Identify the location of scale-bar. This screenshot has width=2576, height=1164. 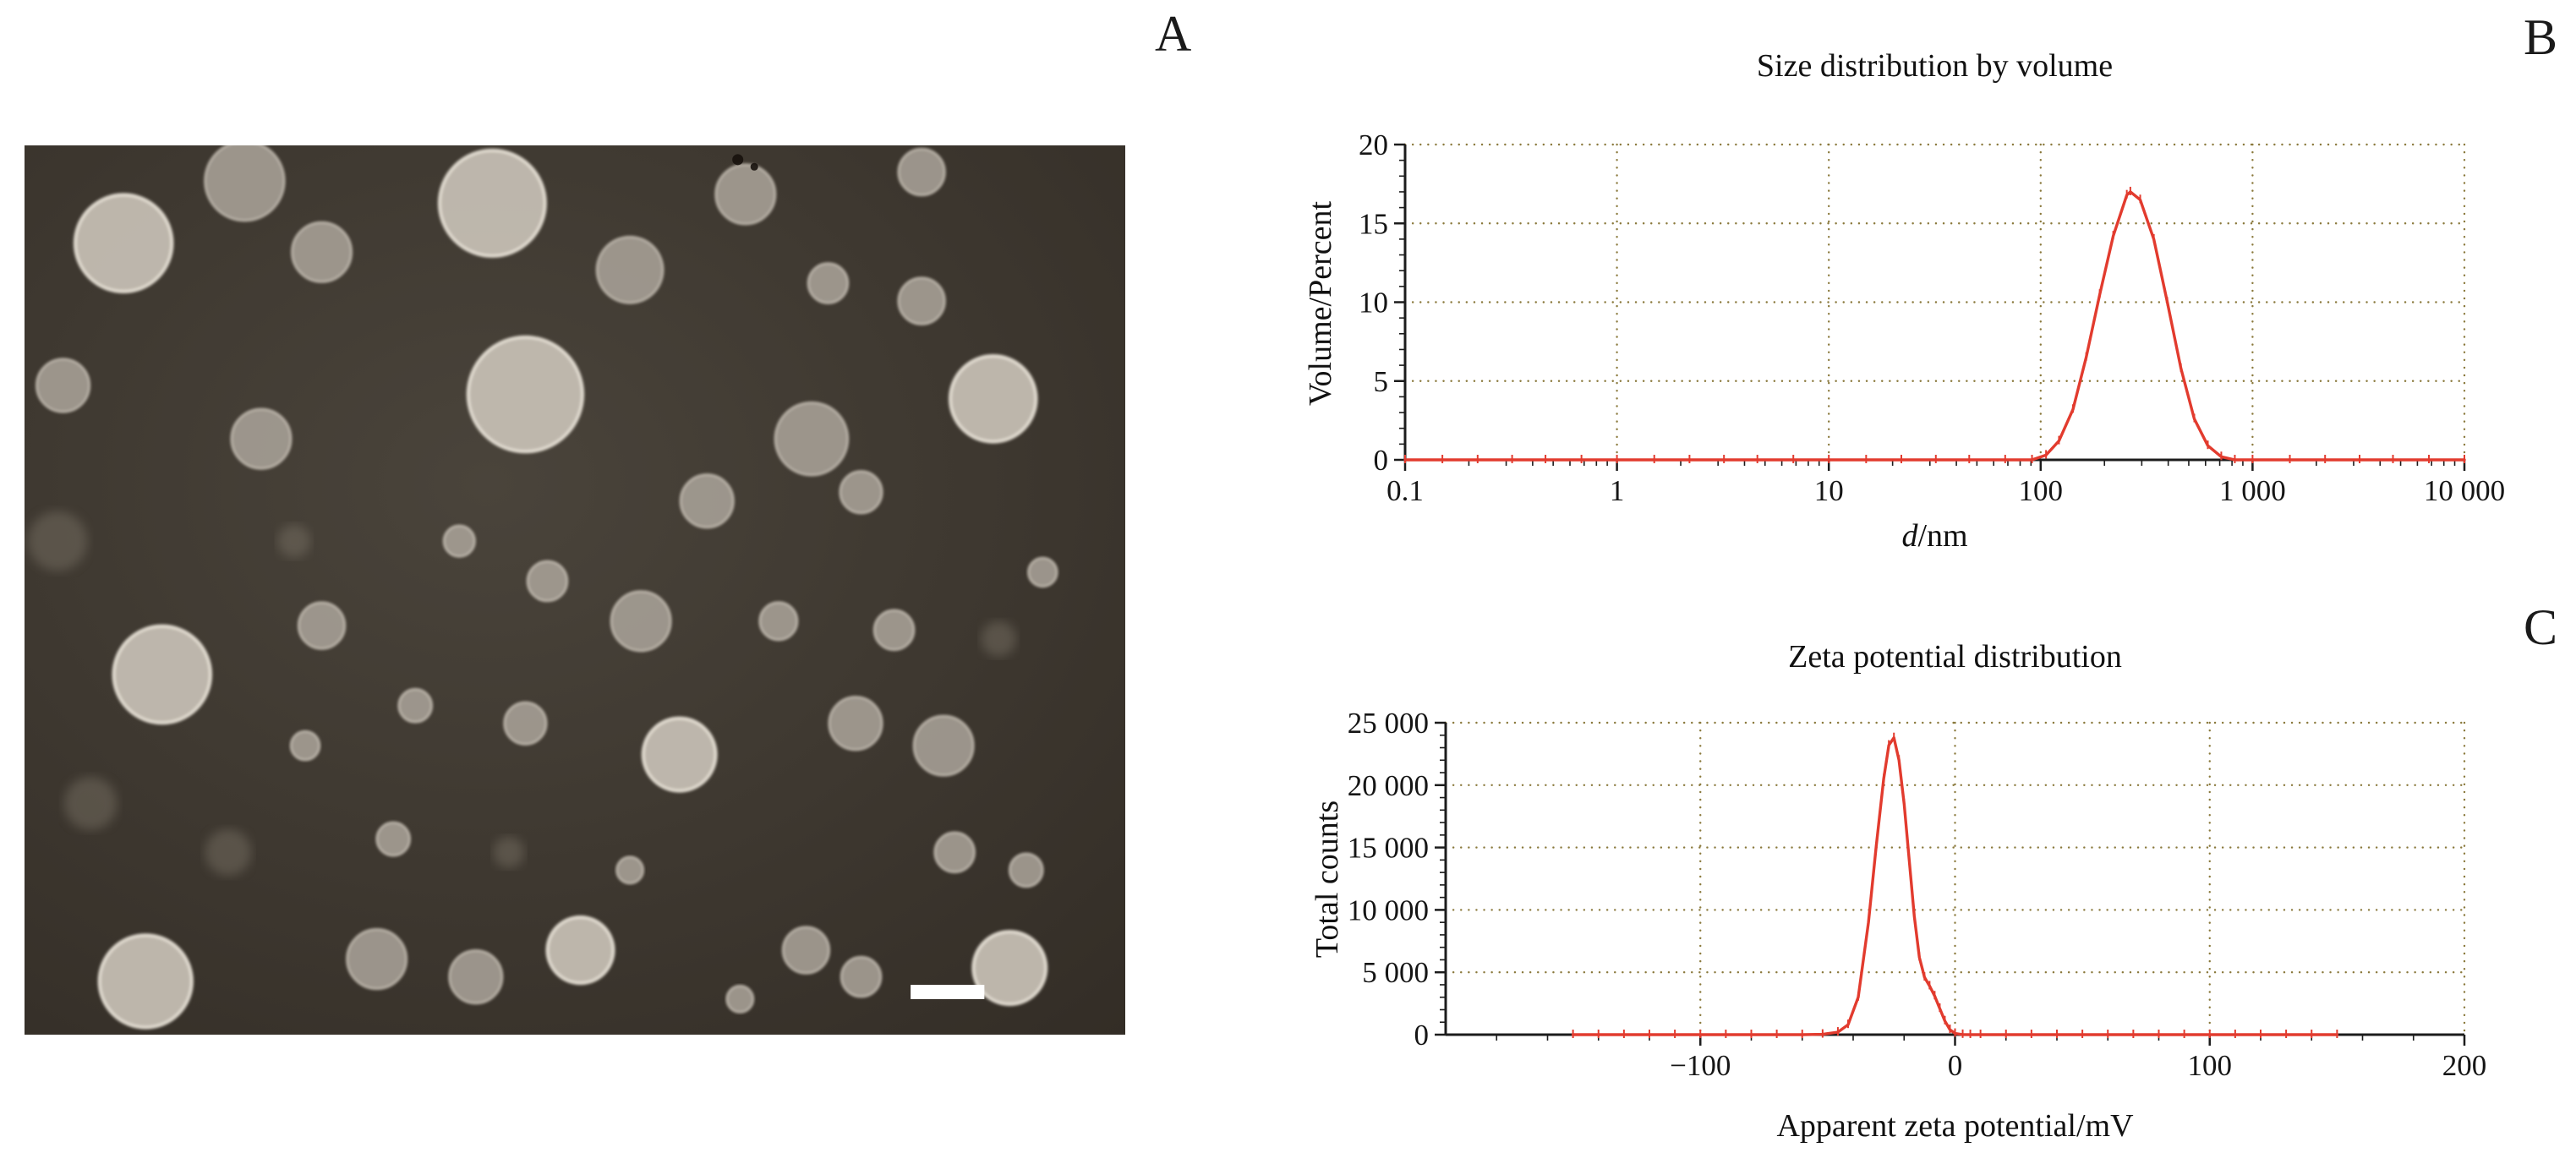
(948, 992).